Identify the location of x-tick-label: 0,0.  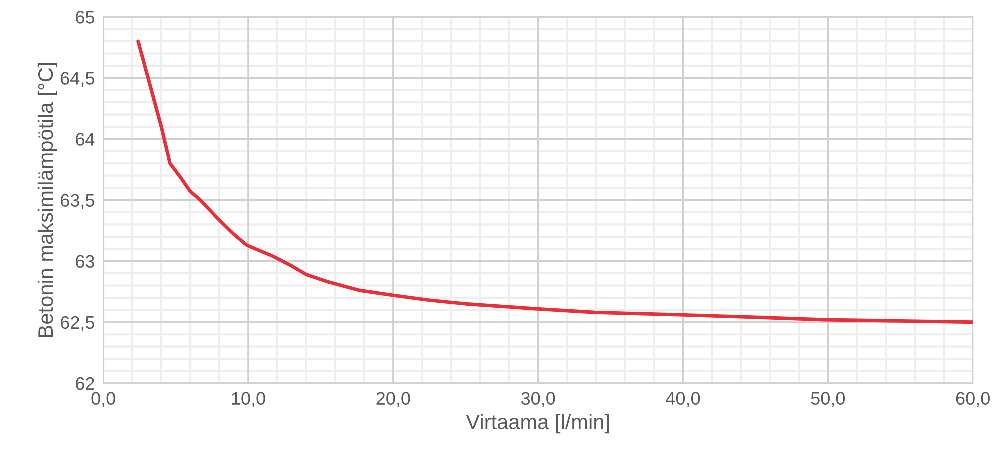
(104, 400).